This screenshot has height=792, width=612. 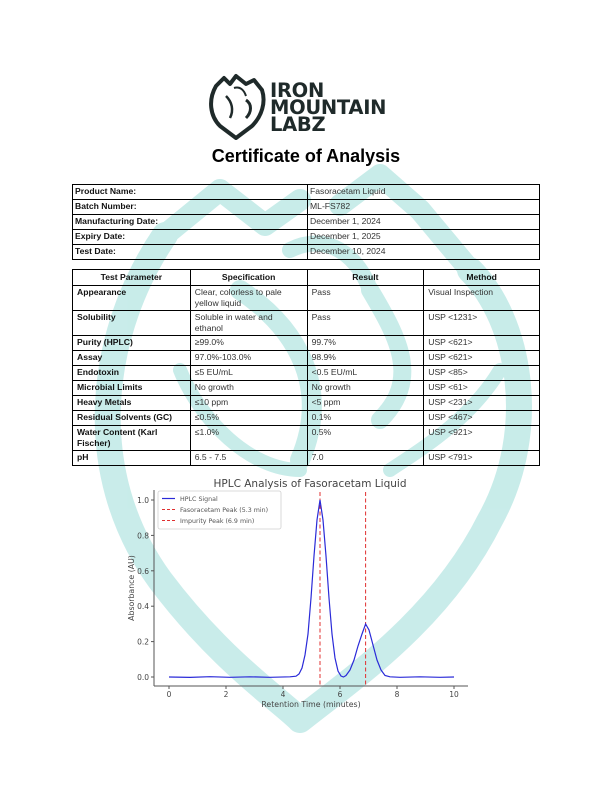 I want to click on test-result: 0.1%, so click(x=365, y=418).